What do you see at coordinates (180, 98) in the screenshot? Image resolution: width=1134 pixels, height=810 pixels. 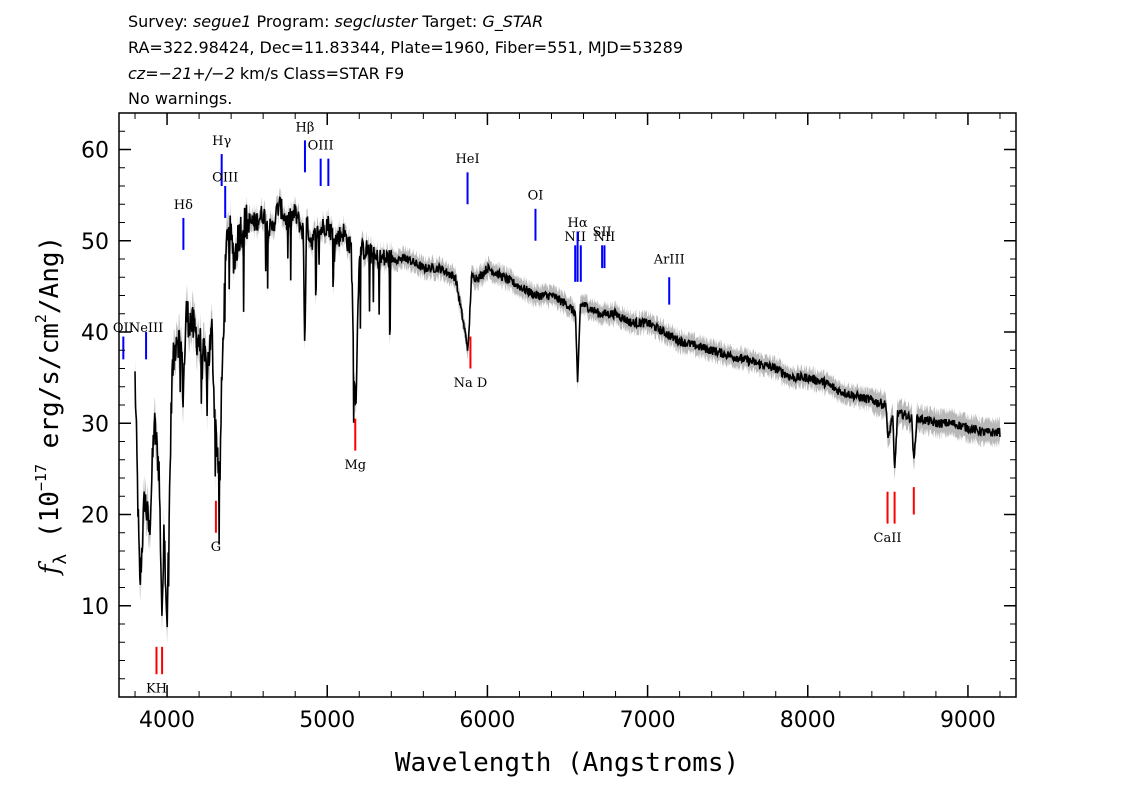 I see `header-warnings-line: No warnings.` at bounding box center [180, 98].